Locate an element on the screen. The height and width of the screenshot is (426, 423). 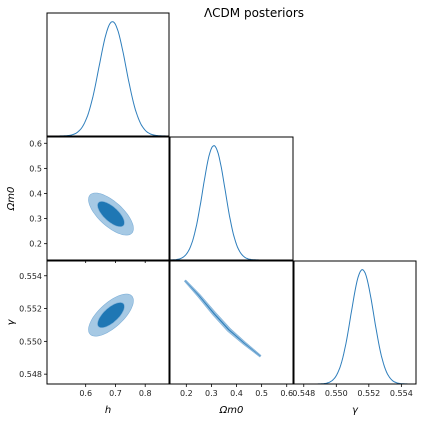
contour-95-om-gamma is located at coordinates (222, 318).